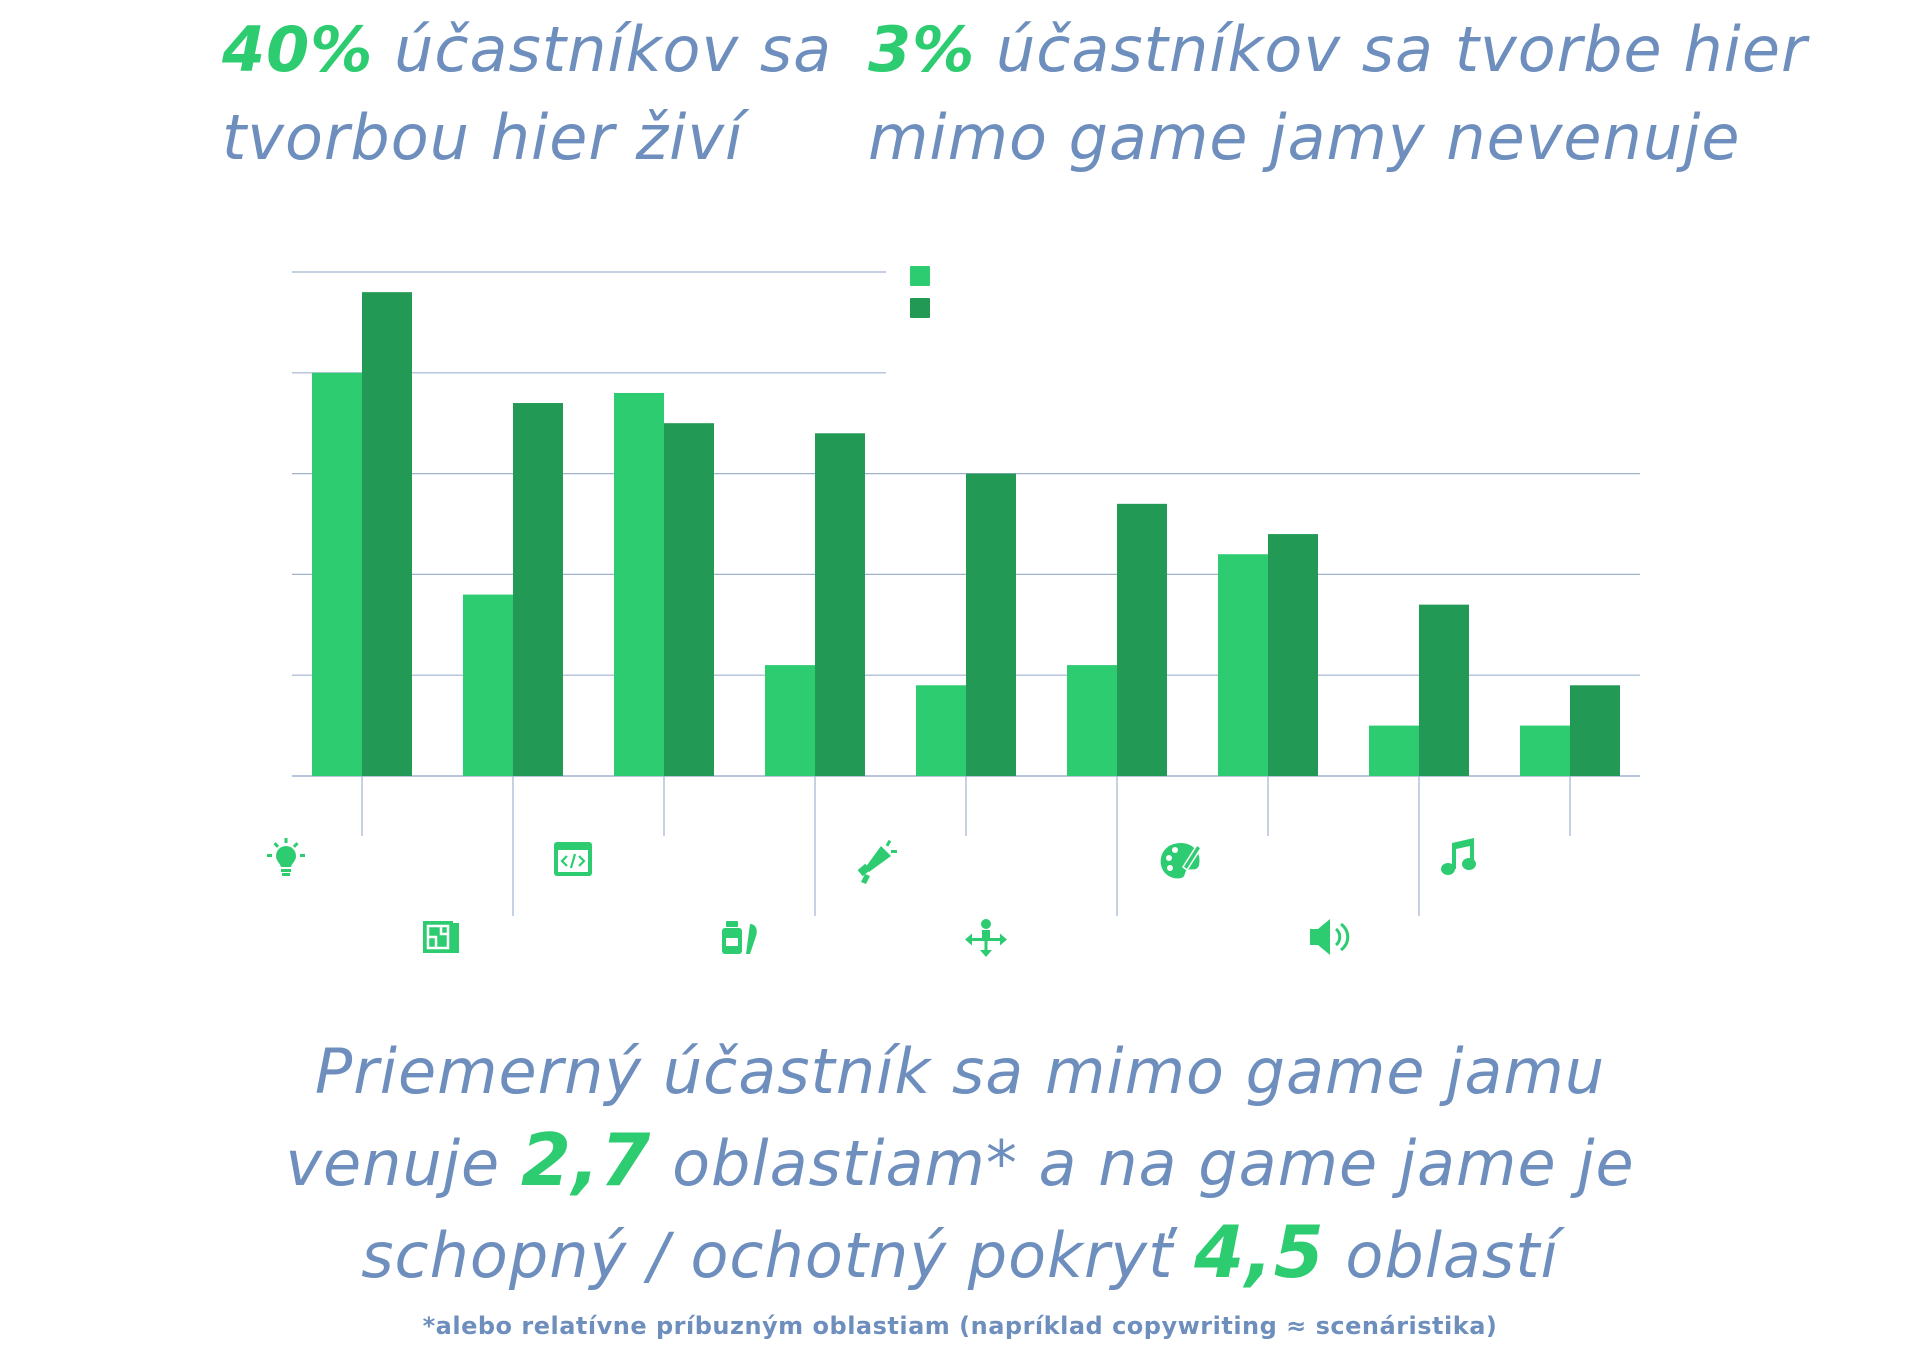 Image resolution: width=1920 pixels, height=1360 pixels. What do you see at coordinates (387, 534) in the screenshot?
I see `bar-series-2-idea` at bounding box center [387, 534].